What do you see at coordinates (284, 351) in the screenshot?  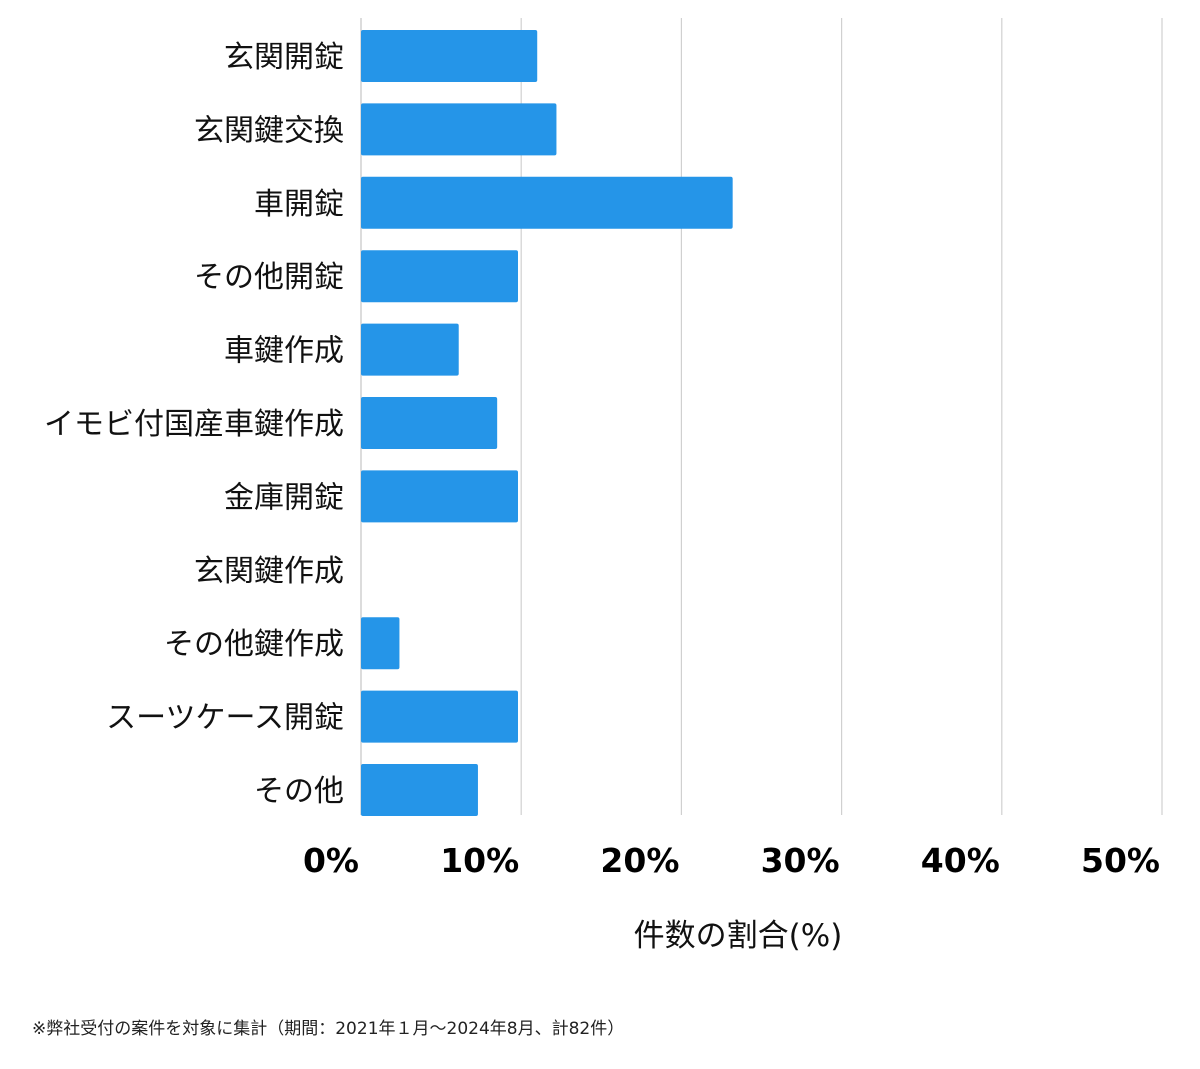 I see `category-label: 車鍵作成` at bounding box center [284, 351].